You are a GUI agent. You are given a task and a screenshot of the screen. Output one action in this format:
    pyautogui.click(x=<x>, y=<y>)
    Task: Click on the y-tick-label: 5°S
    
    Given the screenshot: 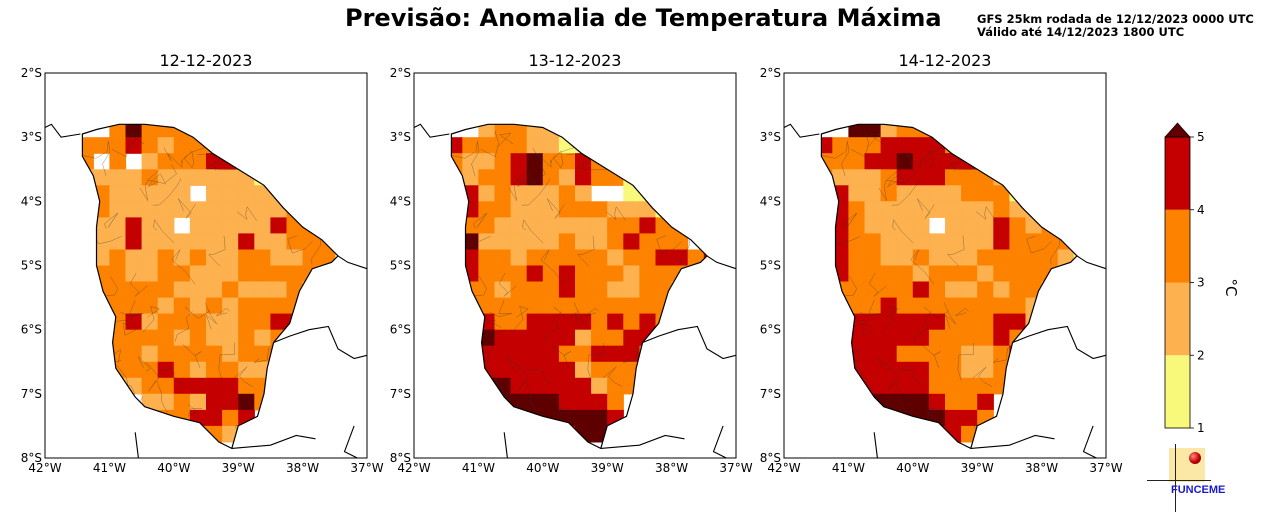 What is the action you would take?
    pyautogui.click(x=31, y=266)
    